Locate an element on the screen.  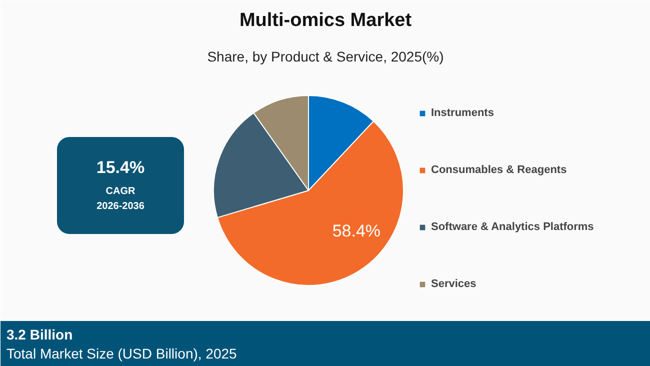
legend-label: Services is located at coordinates (453, 284).